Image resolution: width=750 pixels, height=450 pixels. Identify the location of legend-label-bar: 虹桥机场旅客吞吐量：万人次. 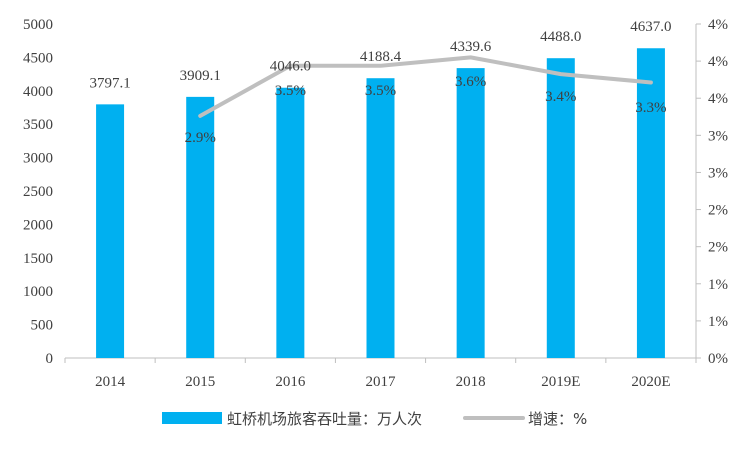
(324, 419).